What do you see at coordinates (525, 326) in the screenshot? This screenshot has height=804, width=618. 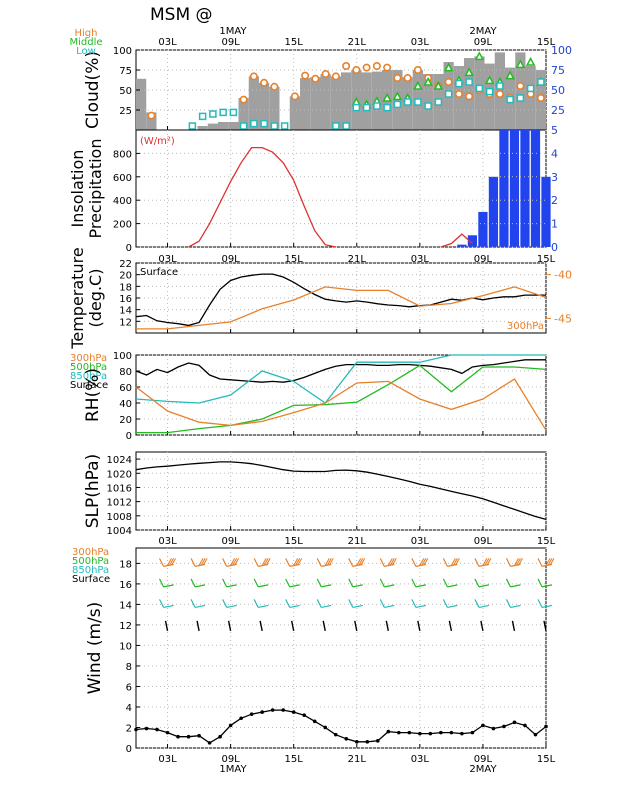 I see `temperature-300hpa-label: 300hPa` at bounding box center [525, 326].